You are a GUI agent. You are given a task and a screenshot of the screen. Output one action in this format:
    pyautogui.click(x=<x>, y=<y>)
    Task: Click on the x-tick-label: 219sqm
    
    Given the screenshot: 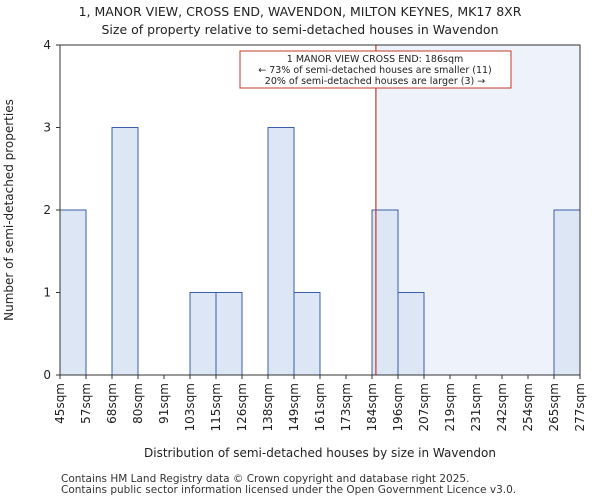 What is the action you would take?
    pyautogui.click(x=450, y=407)
    